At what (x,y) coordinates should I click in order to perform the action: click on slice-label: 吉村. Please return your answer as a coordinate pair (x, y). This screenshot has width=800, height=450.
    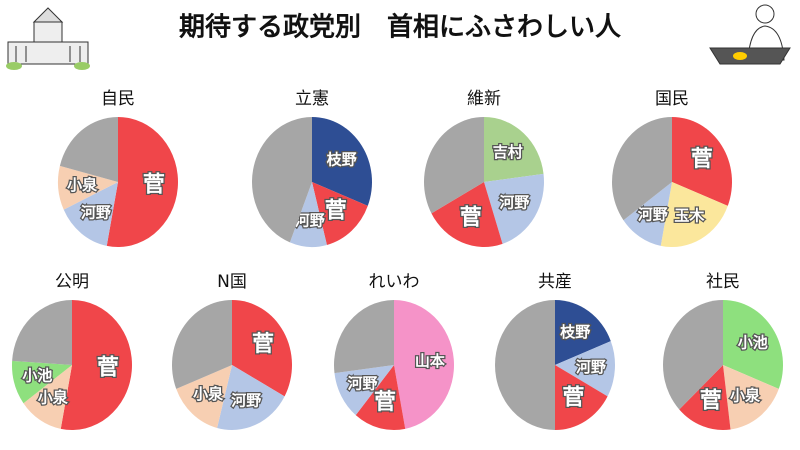
    Looking at the image, I should click on (508, 152).